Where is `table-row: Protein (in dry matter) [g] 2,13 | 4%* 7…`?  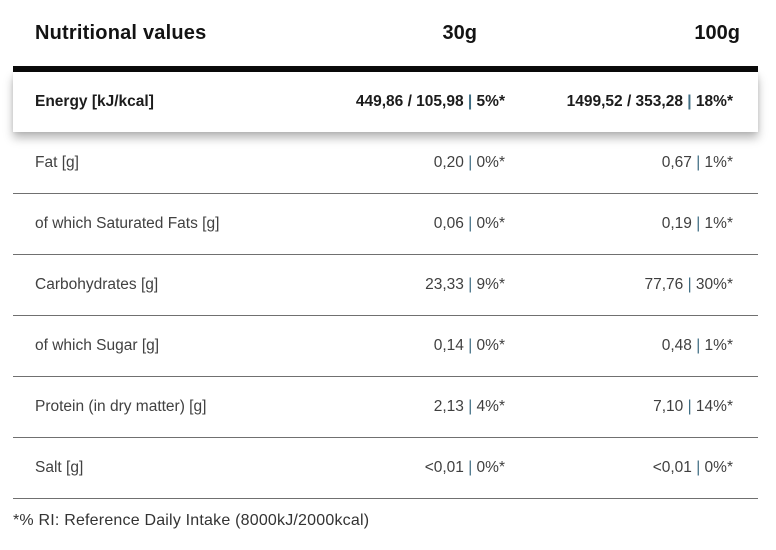 table-row: Protein (in dry matter) [g] 2,13 | 4%* 7… is located at coordinates (385, 407).